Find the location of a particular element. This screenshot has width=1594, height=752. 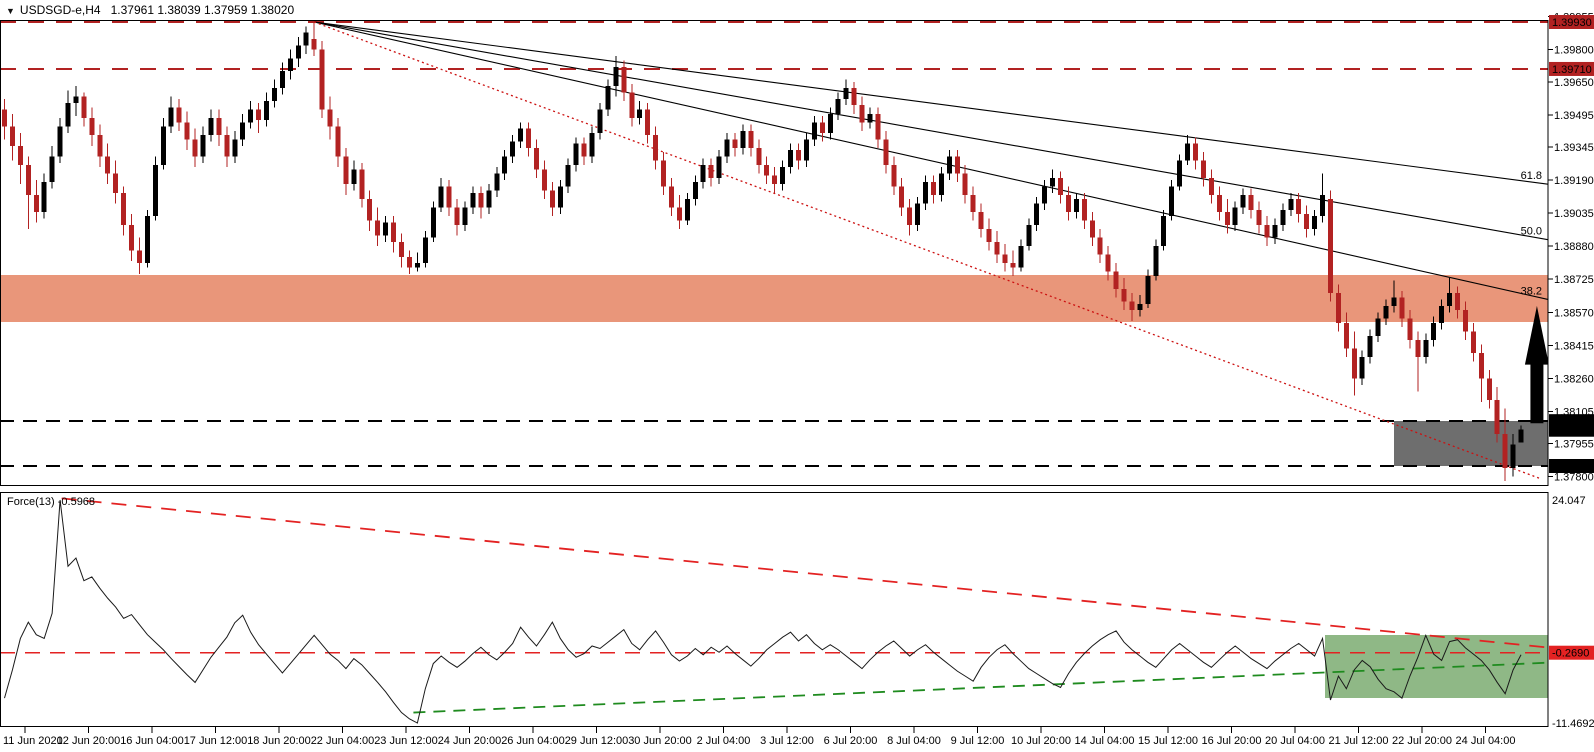

time-axis-label: 26 Jun 04:00 is located at coordinates (533, 741).